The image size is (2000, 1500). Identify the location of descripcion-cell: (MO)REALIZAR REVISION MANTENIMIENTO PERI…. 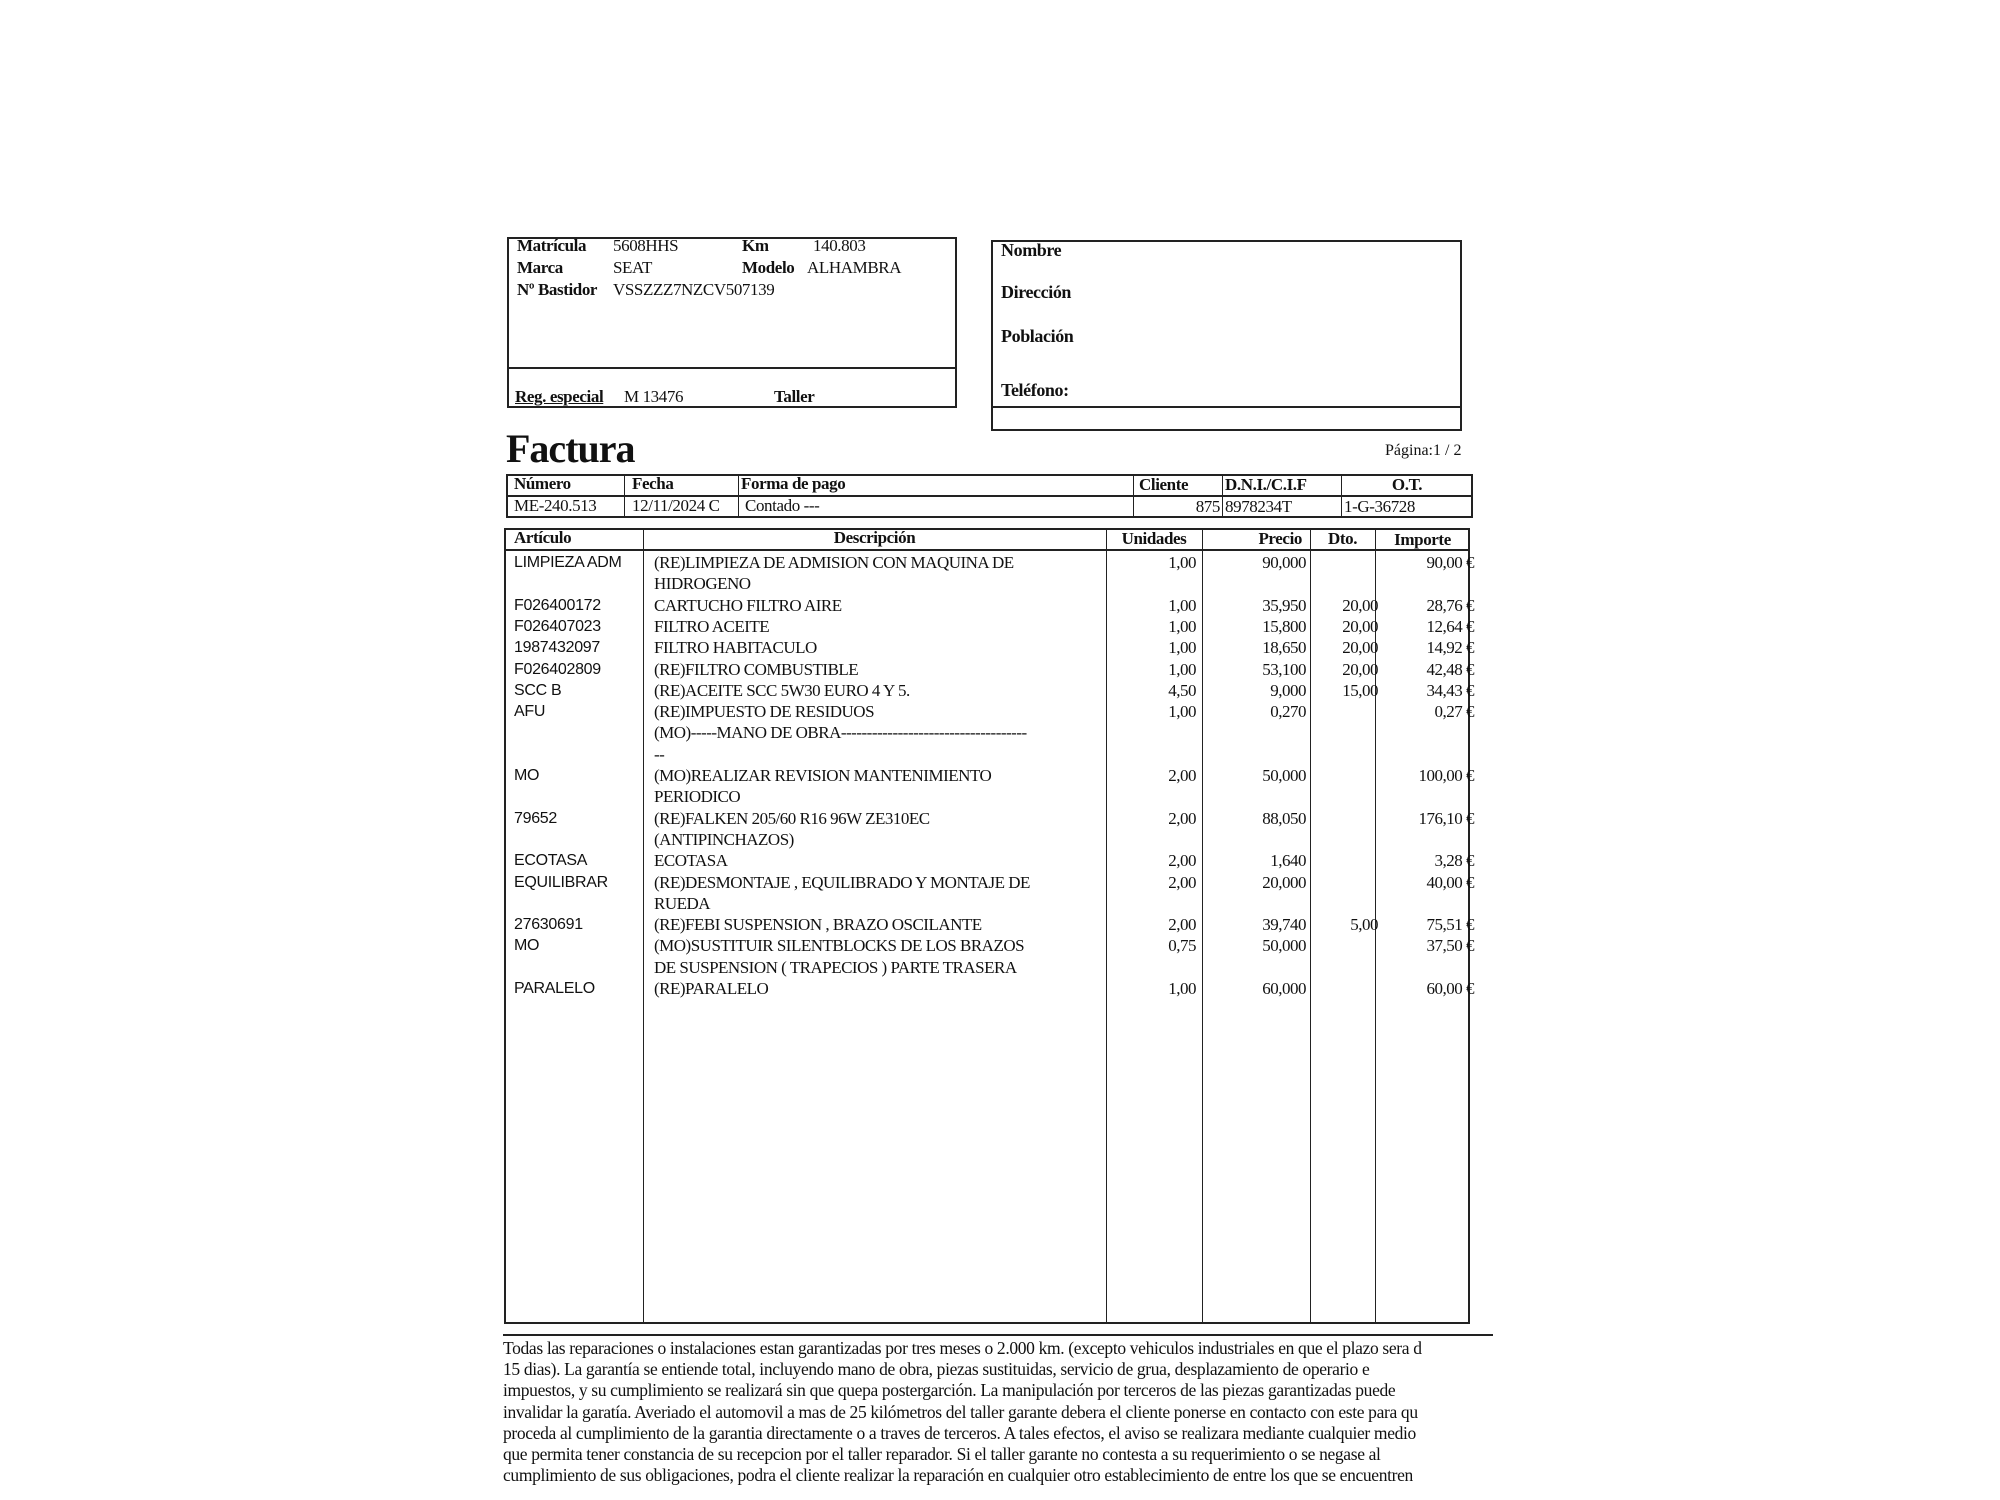
(823, 786).